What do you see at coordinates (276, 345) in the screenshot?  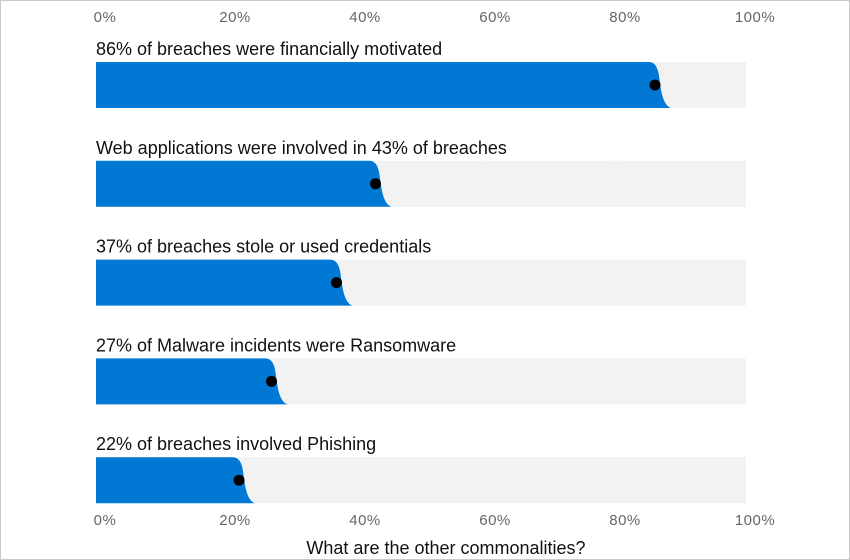 I see `bar-label: 27% of Malware incidents were Ransomware` at bounding box center [276, 345].